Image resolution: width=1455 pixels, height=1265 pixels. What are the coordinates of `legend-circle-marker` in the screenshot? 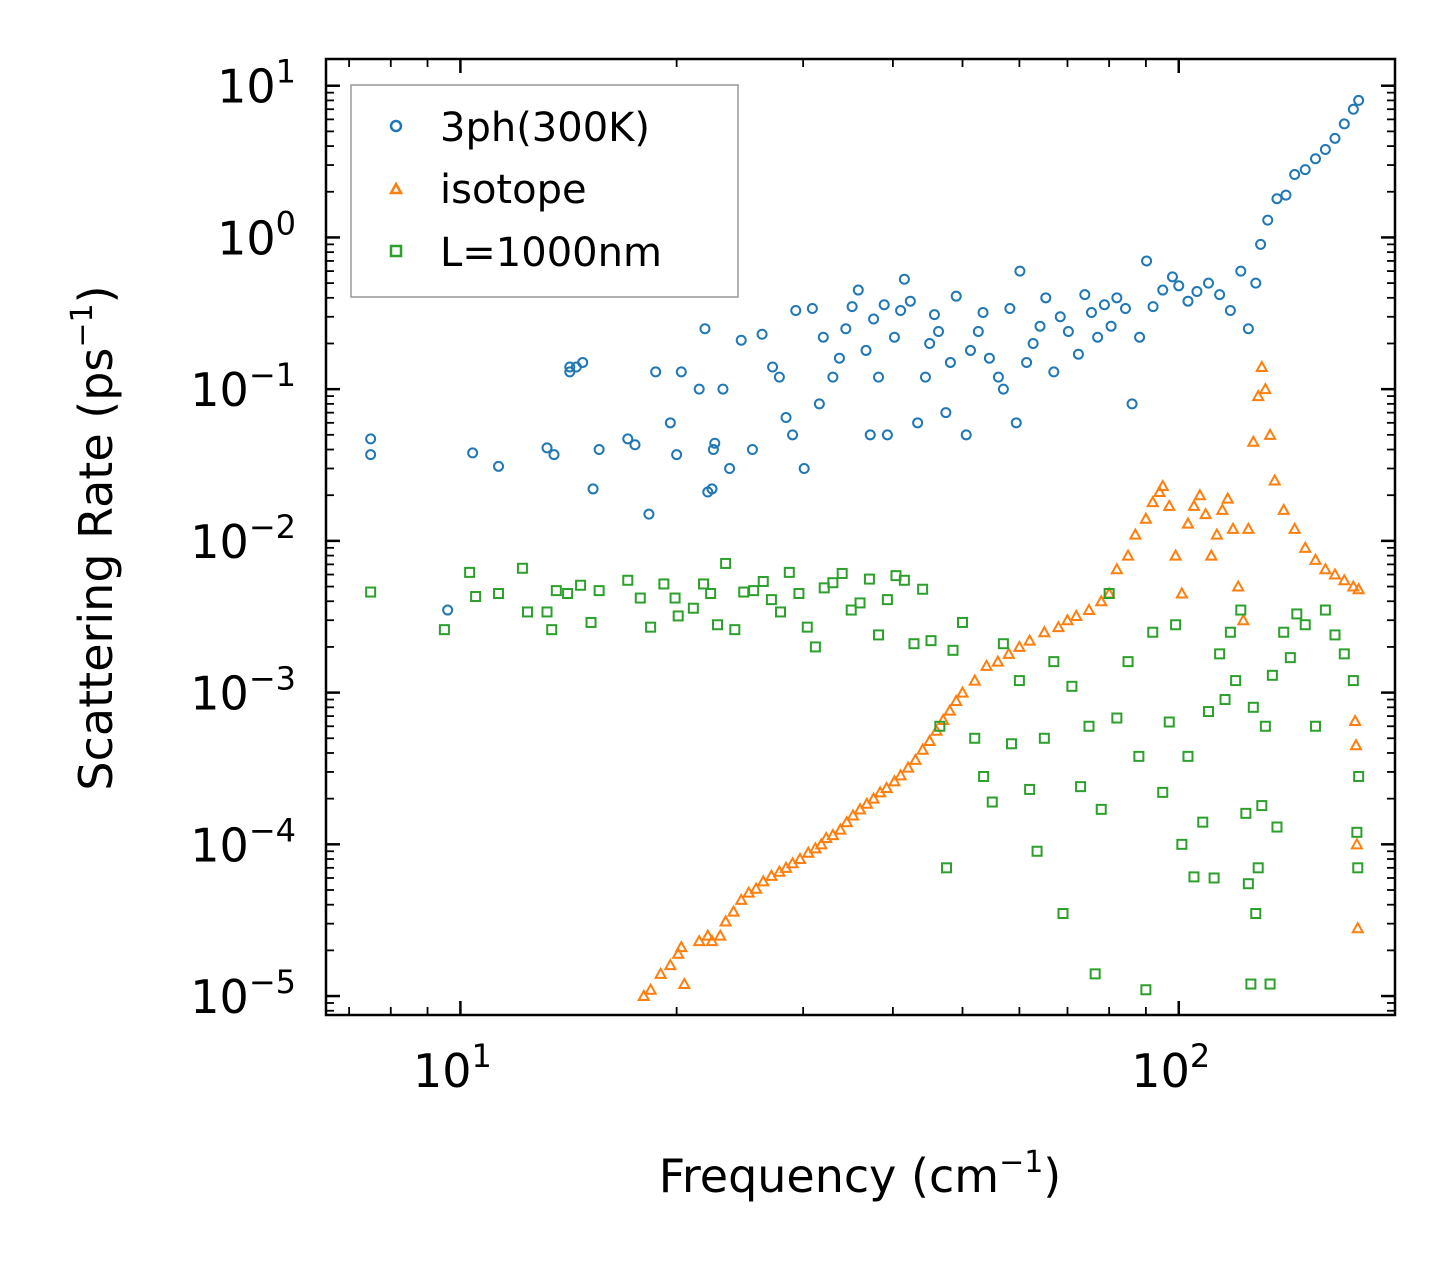 It's located at (396, 126).